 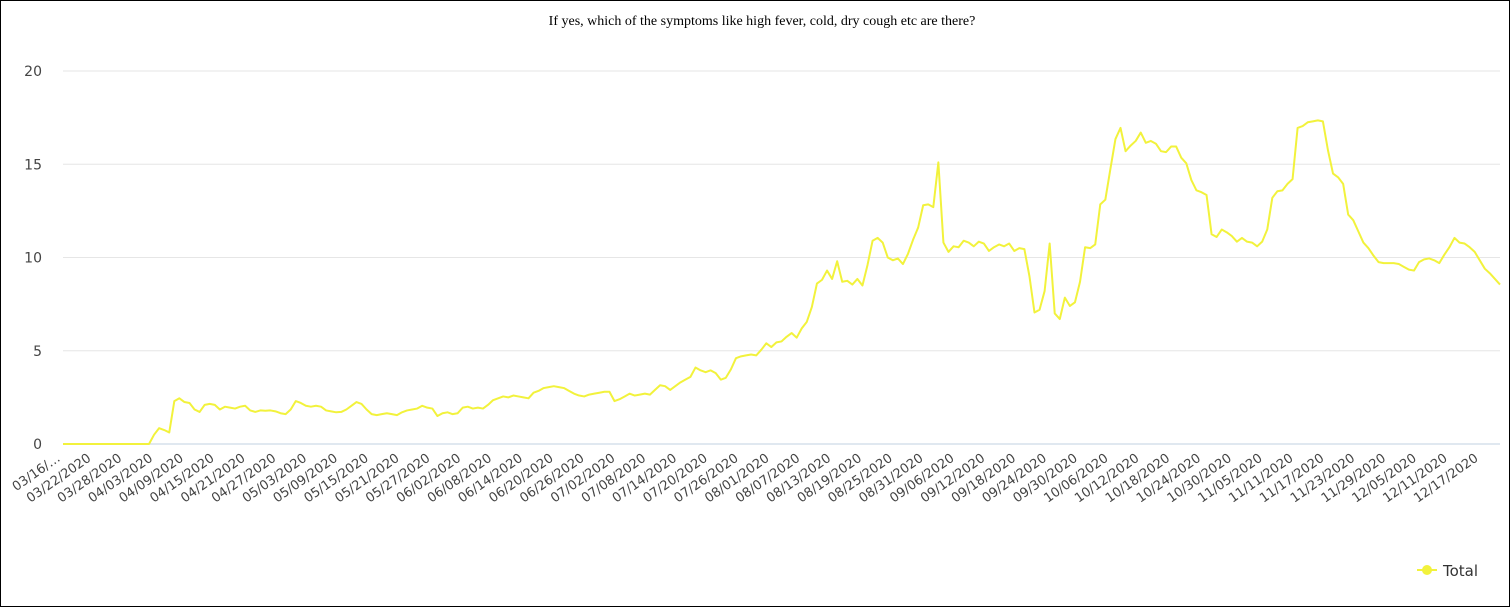 What do you see at coordinates (37, 352) in the screenshot?
I see `y-tick-label: 5` at bounding box center [37, 352].